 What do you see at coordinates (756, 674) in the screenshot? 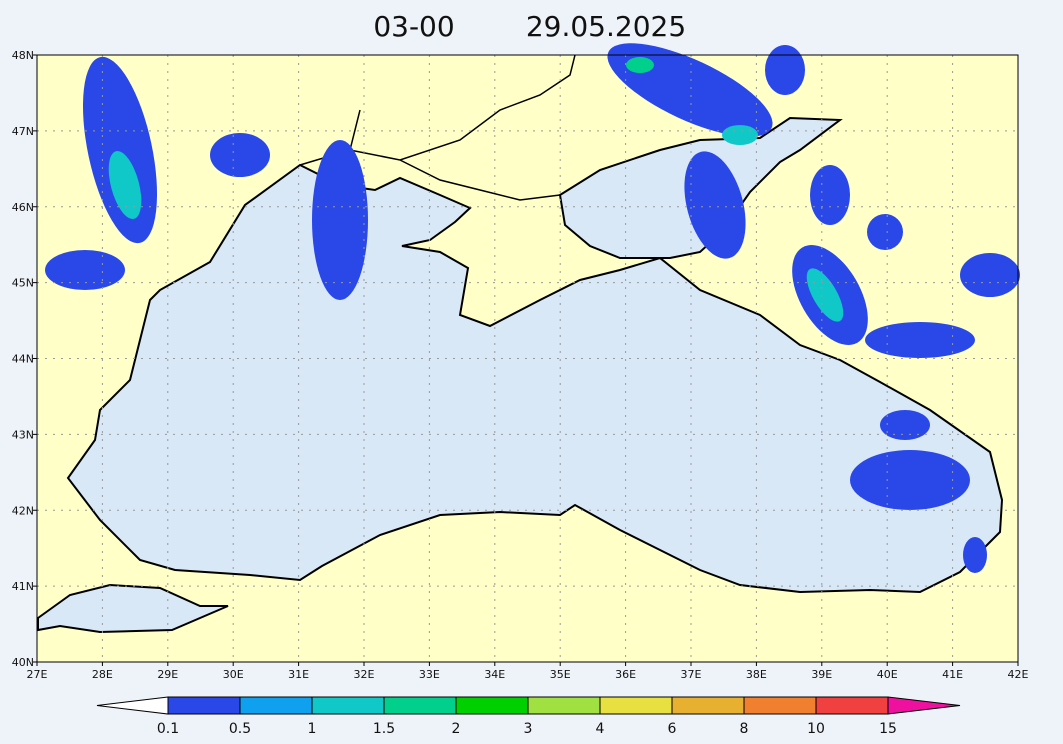
I see `lon-label: 38E` at bounding box center [756, 674].